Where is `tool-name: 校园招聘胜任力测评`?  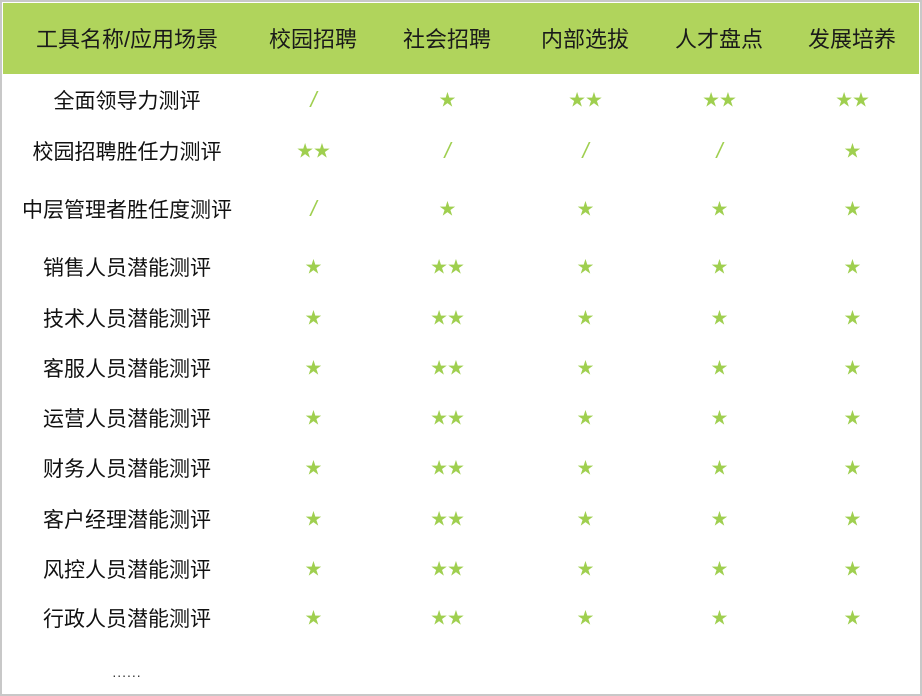
tool-name: 校园招聘胜任力测评 is located at coordinates (127, 152).